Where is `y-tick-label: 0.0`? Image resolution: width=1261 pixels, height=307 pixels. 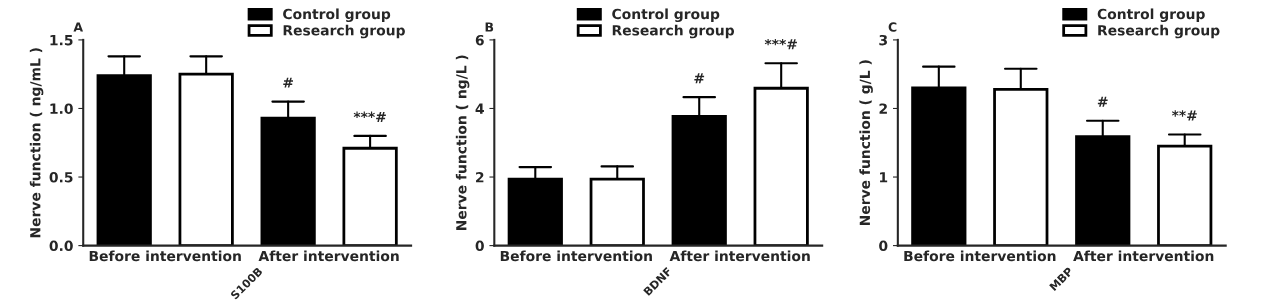 y-tick-label: 0.0 is located at coordinates (61, 246).